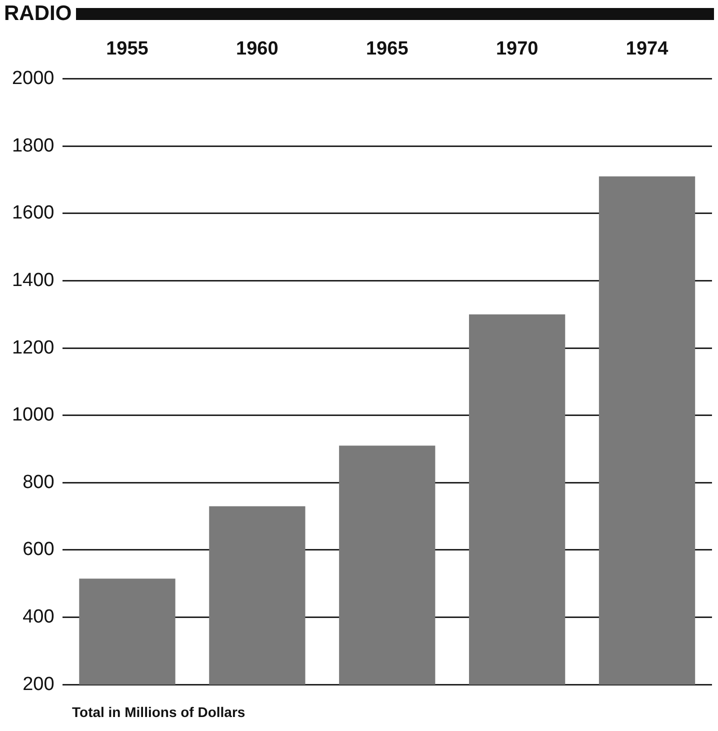  Describe the element at coordinates (33, 145) in the screenshot. I see `y-tick-label: 1800` at that location.